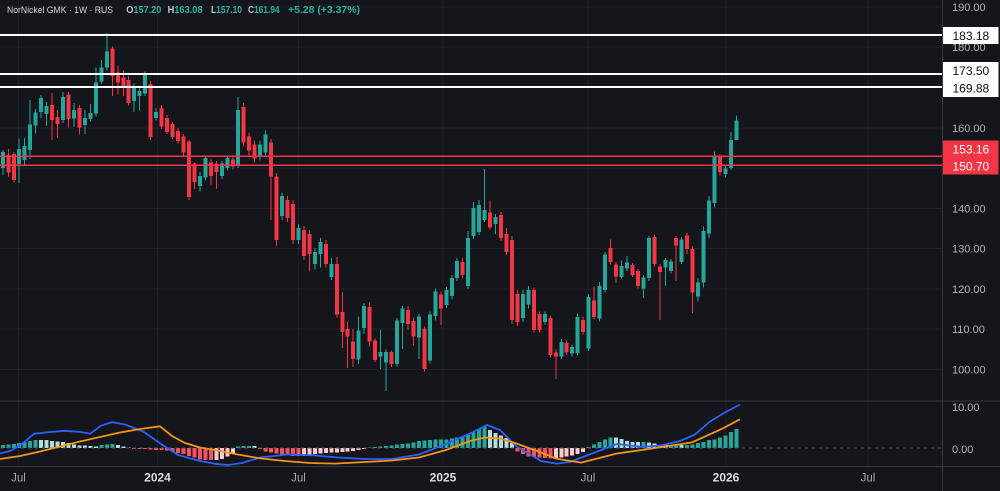  What do you see at coordinates (969, 209) in the screenshot?
I see `svg-text: 140.00` at bounding box center [969, 209].